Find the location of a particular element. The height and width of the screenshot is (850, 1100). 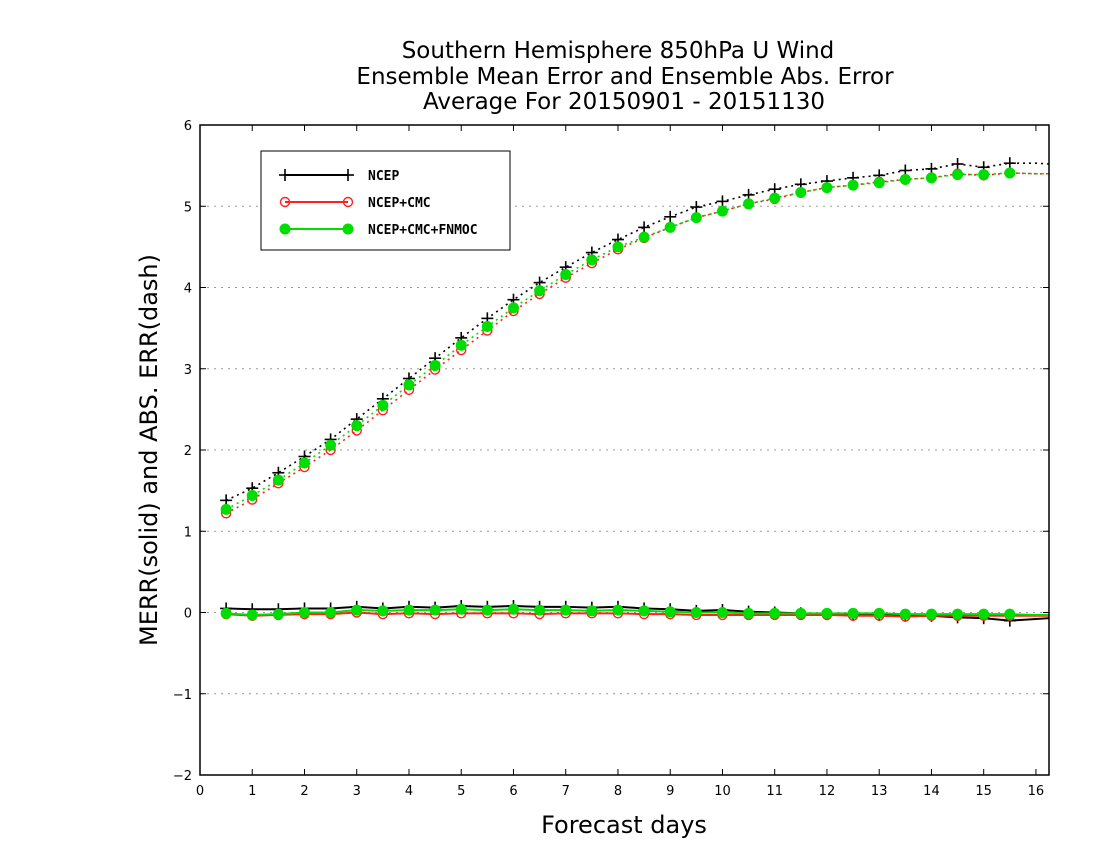

legend-label: NCEP is located at coordinates (383, 176).